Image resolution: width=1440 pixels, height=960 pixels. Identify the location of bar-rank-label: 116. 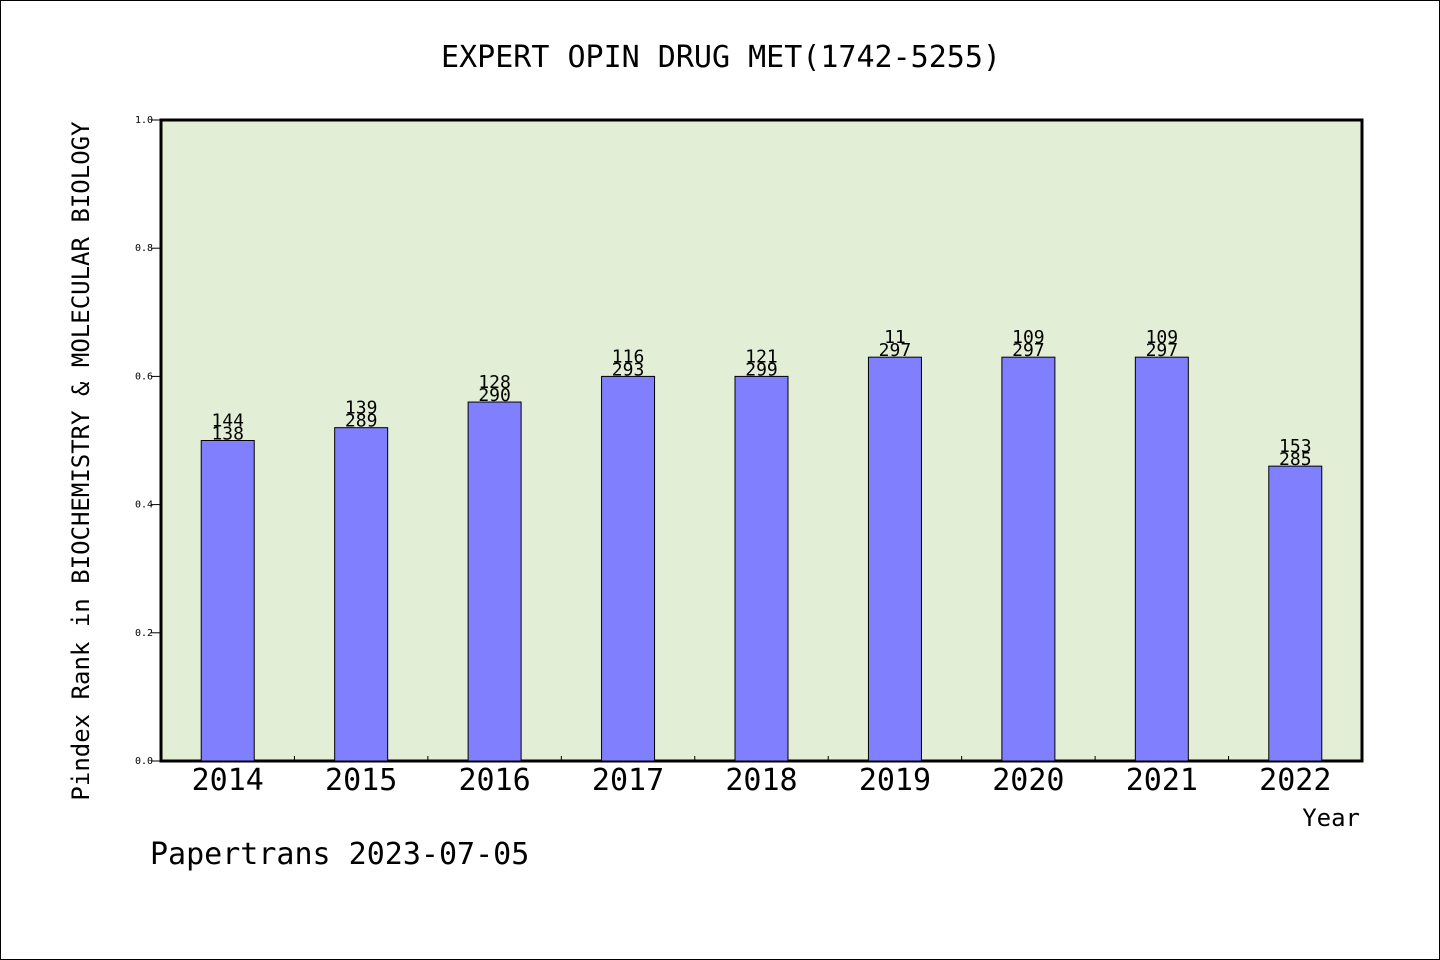
(628, 356).